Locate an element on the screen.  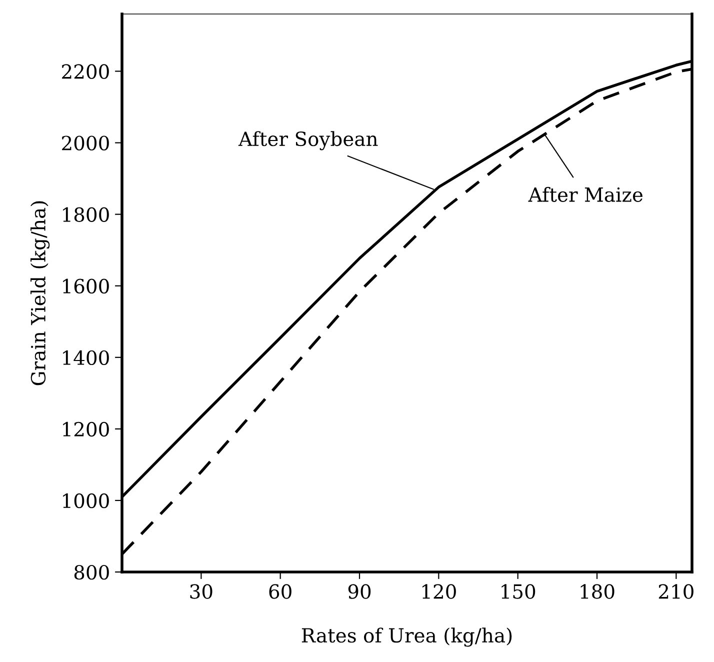
y-axis-title: Grain Yield (kg/ha) is located at coordinates (40, 293).